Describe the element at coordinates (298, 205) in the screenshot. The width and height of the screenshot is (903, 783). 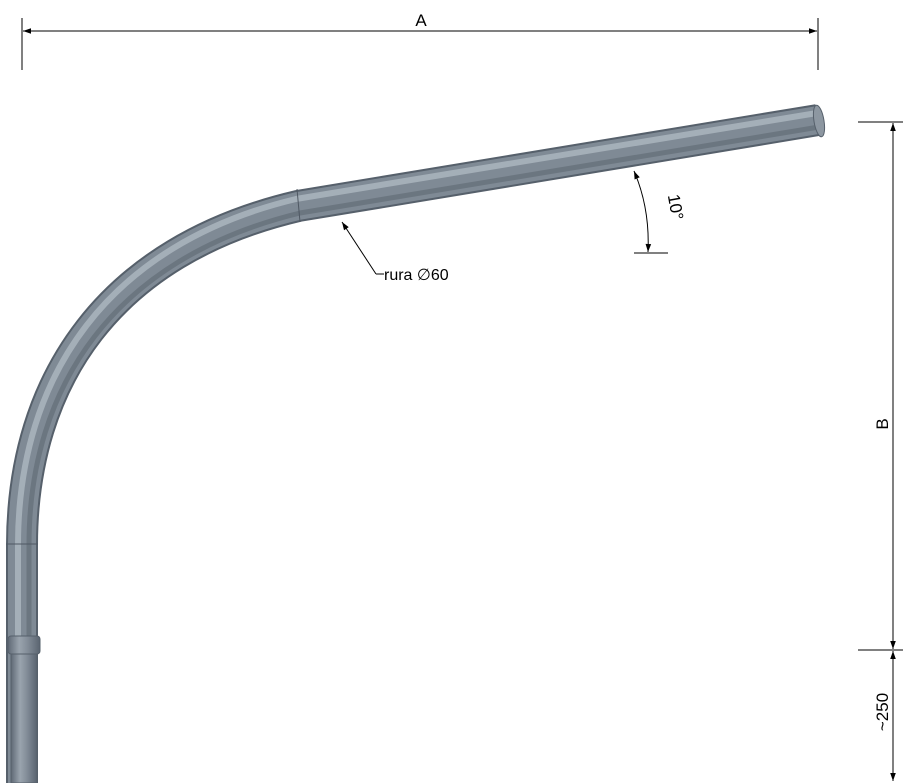
I see `seam-bend-end` at that location.